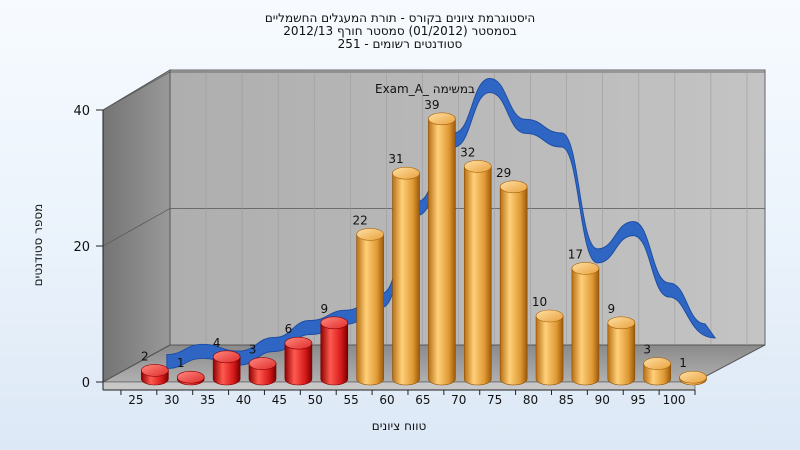 This screenshot has width=800, height=450. I want to click on x-tick-label: 40, so click(243, 400).